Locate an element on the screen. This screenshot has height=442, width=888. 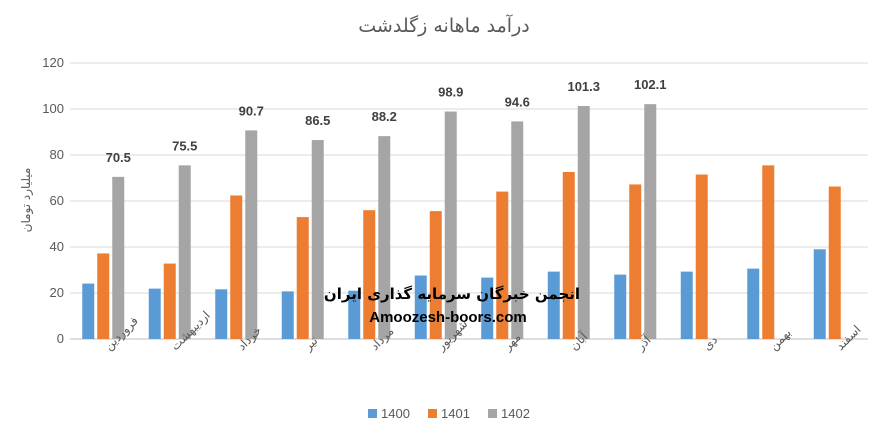
chart-title: درآمد ماهانه زگلدشت is located at coordinates (443, 25).